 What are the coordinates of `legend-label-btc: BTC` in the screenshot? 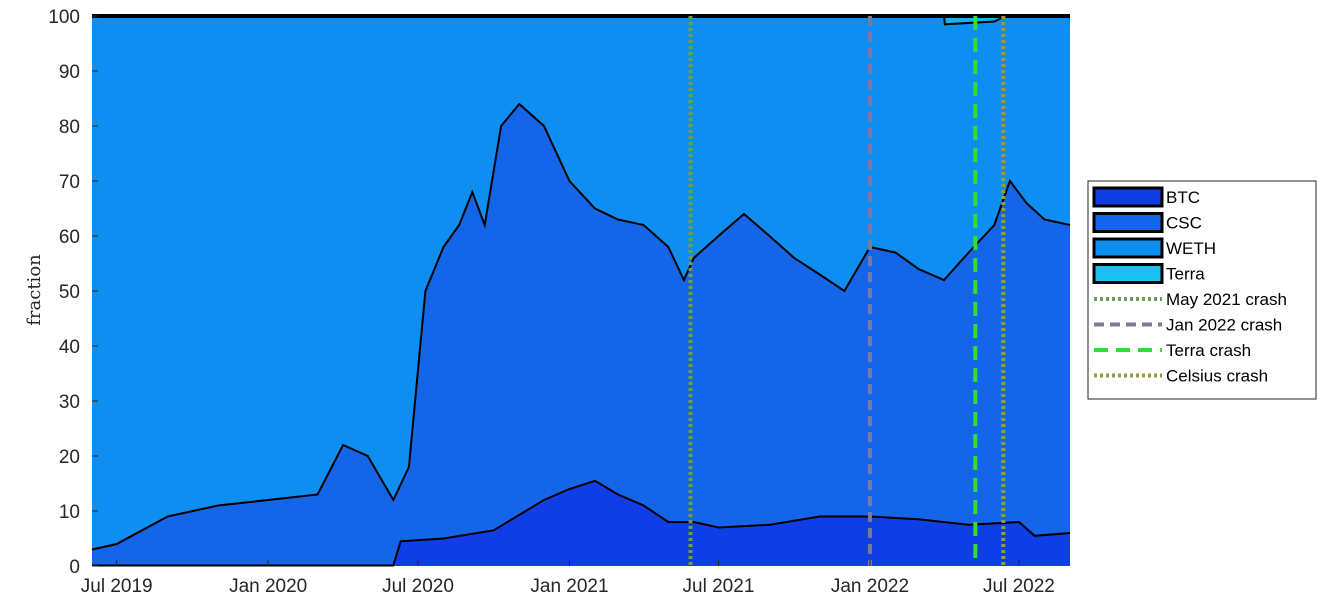 It's located at (1183, 197).